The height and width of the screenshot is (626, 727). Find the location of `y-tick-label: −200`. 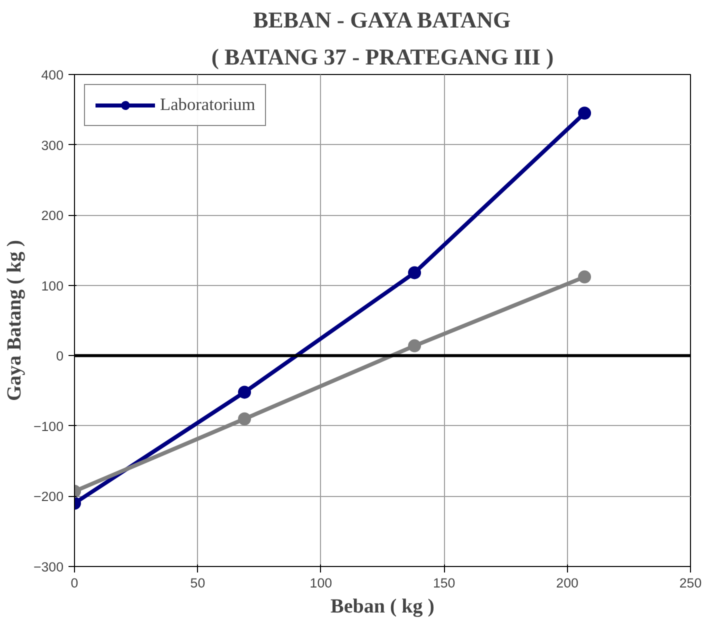

y-tick-label: −200 is located at coordinates (48, 496).